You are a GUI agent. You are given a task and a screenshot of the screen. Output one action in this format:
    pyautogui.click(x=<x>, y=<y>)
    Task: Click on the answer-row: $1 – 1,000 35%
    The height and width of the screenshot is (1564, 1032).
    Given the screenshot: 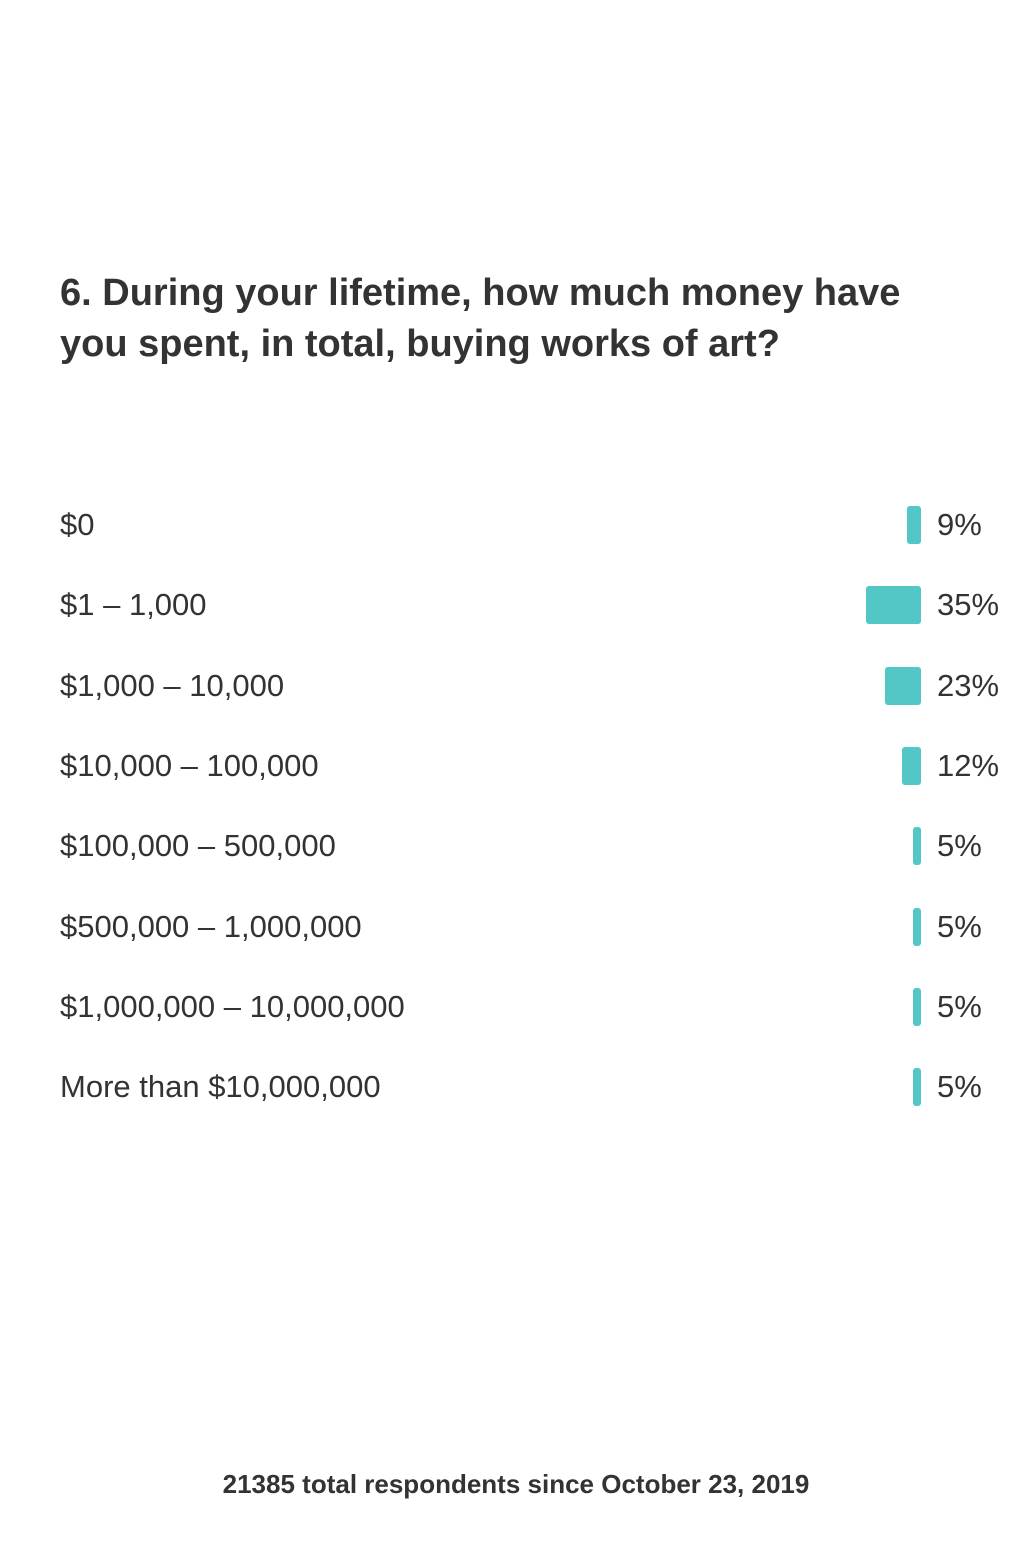 What is the action you would take?
    pyautogui.click(x=516, y=605)
    